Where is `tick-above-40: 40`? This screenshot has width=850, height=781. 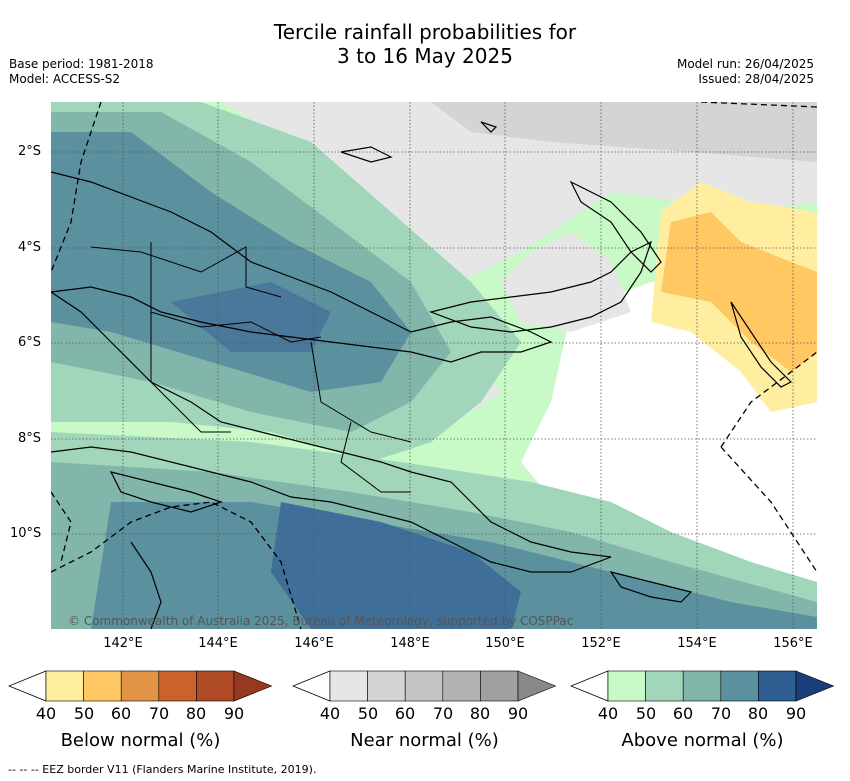 tick-above-40: 40 is located at coordinates (608, 713).